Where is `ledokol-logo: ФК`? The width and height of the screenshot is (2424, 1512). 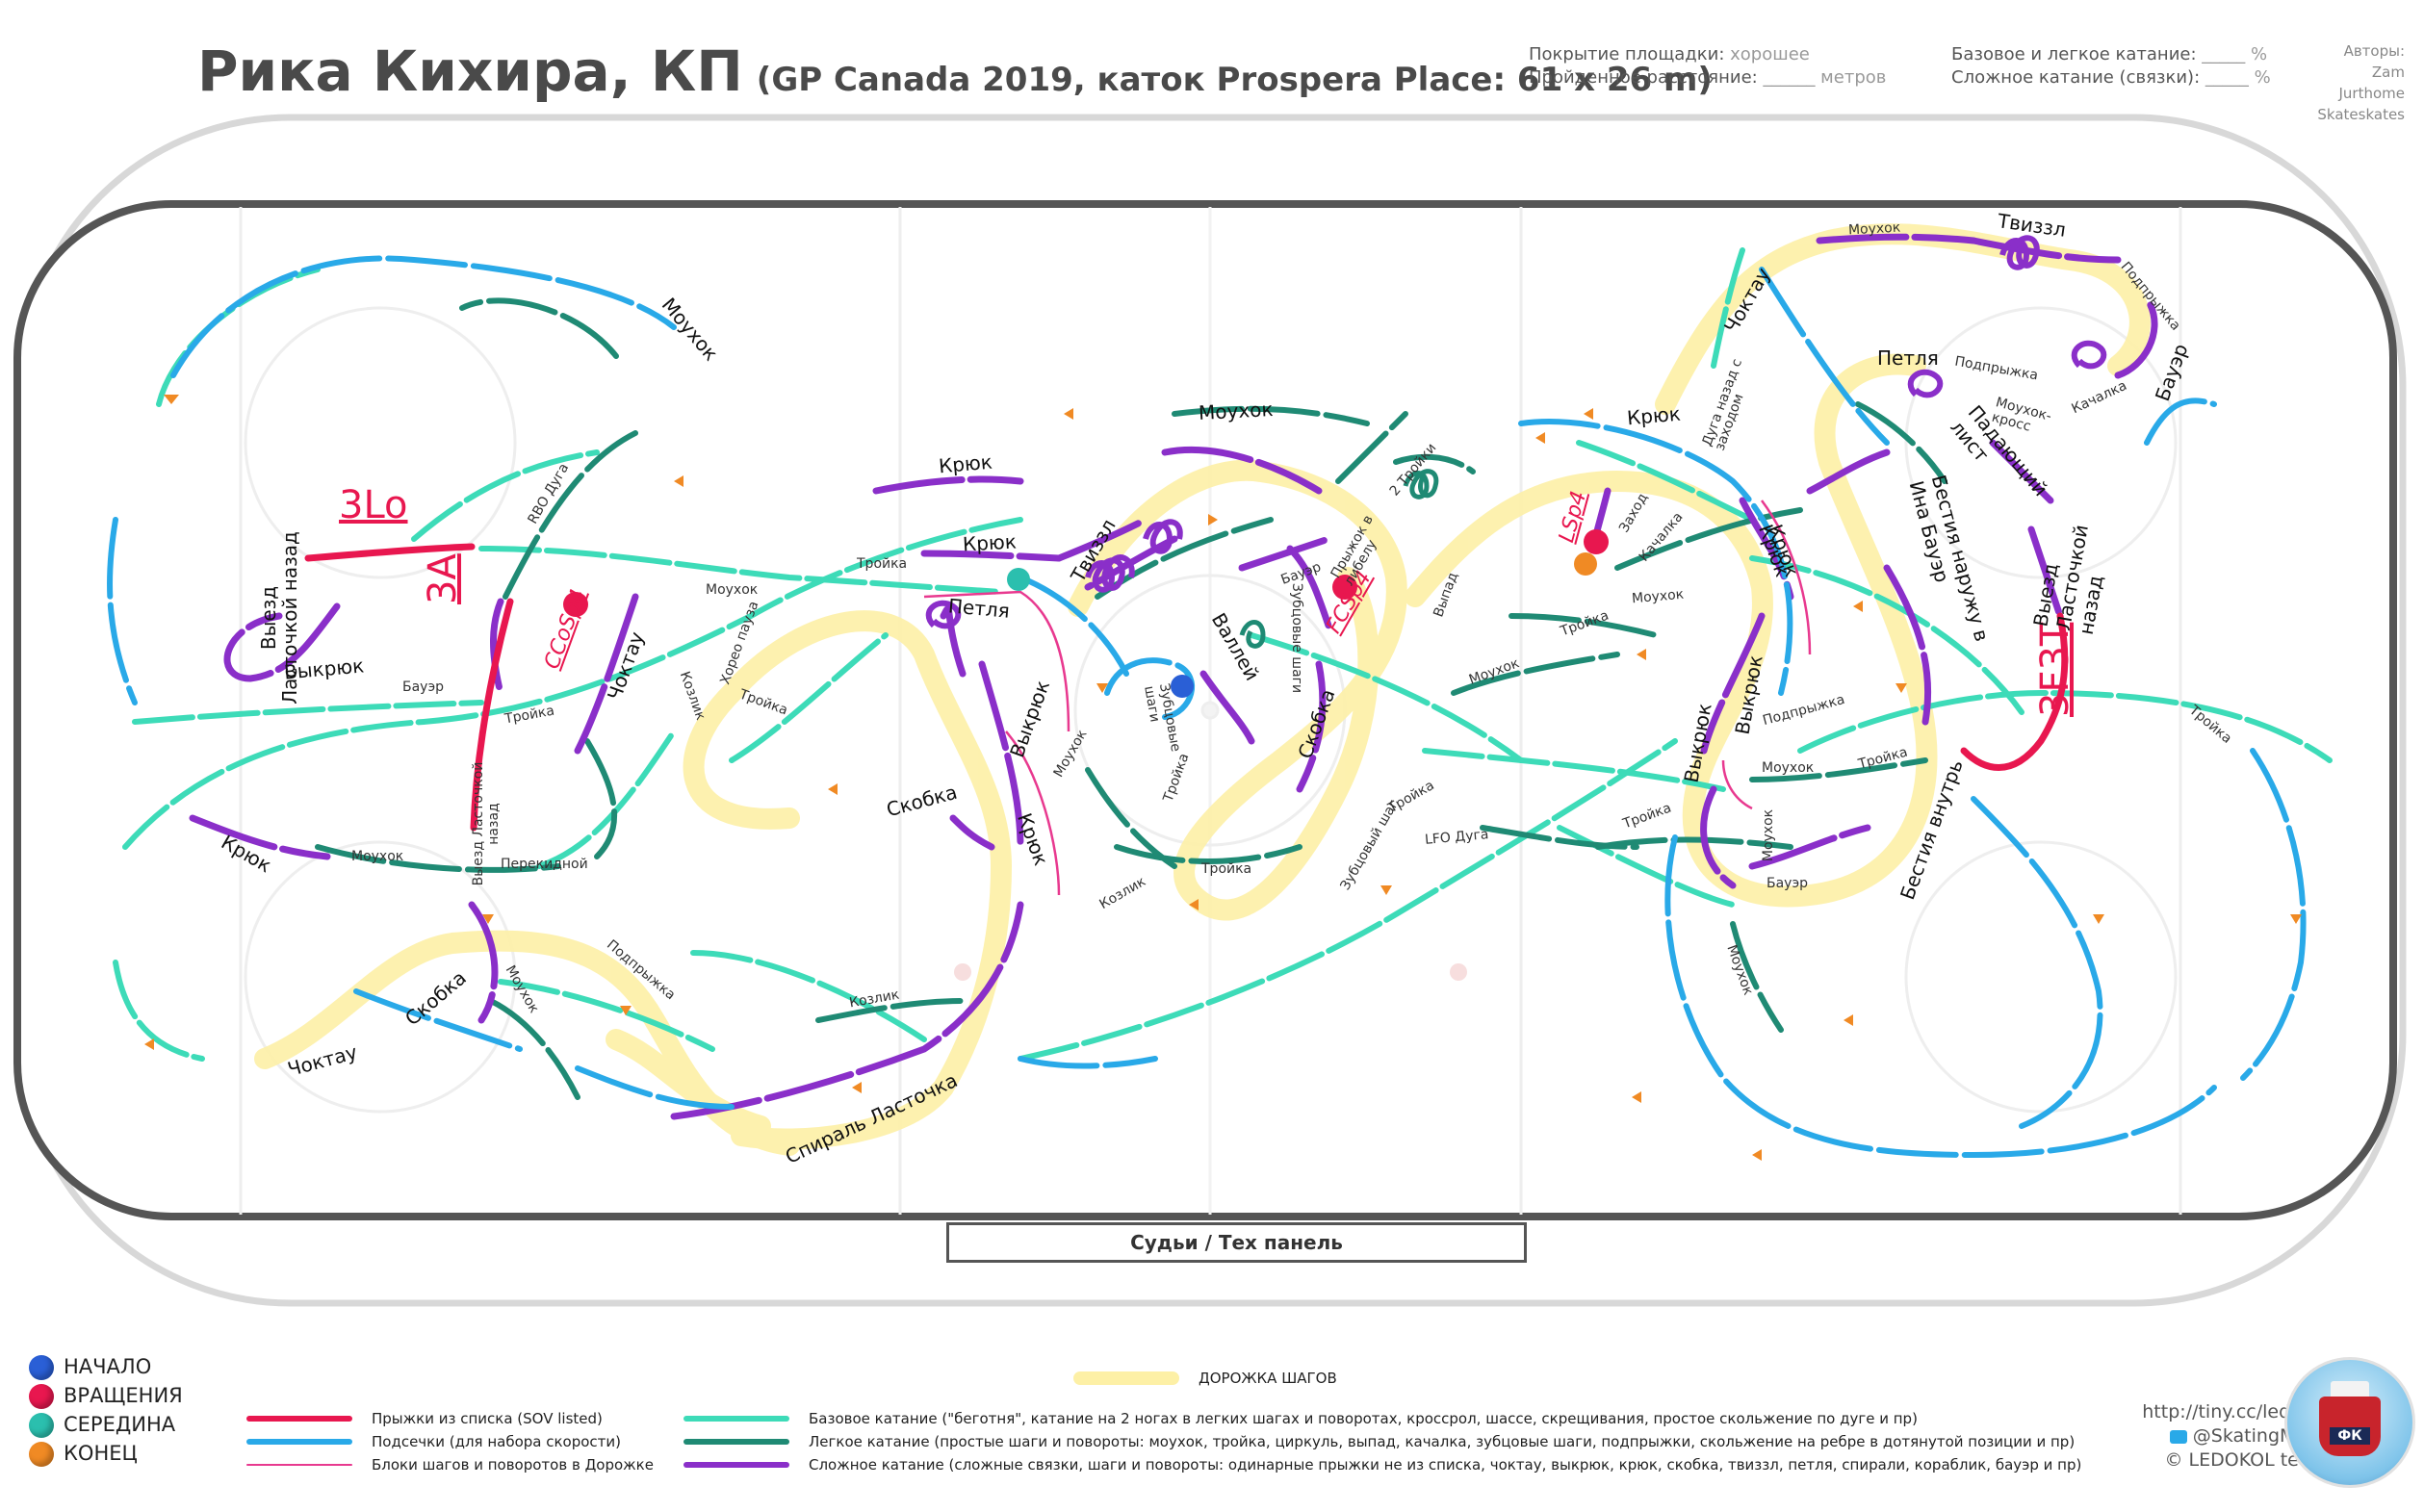
ledokol-logo: ФК is located at coordinates (2350, 1422).